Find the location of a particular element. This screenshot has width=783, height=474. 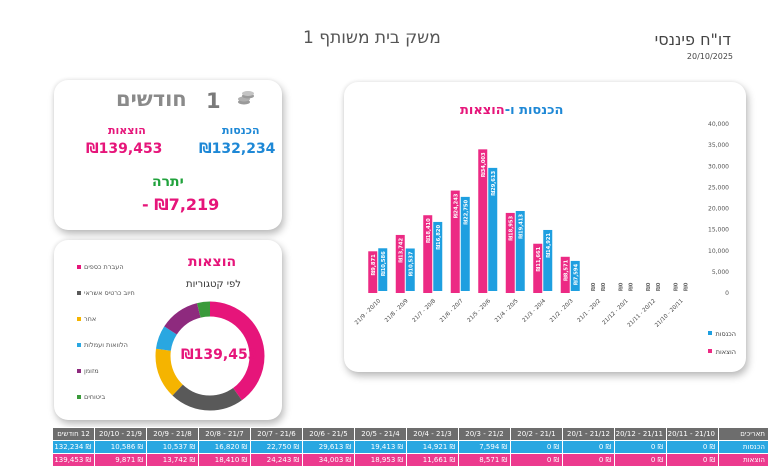

y-tick-label: 10,000 is located at coordinates (718, 251).